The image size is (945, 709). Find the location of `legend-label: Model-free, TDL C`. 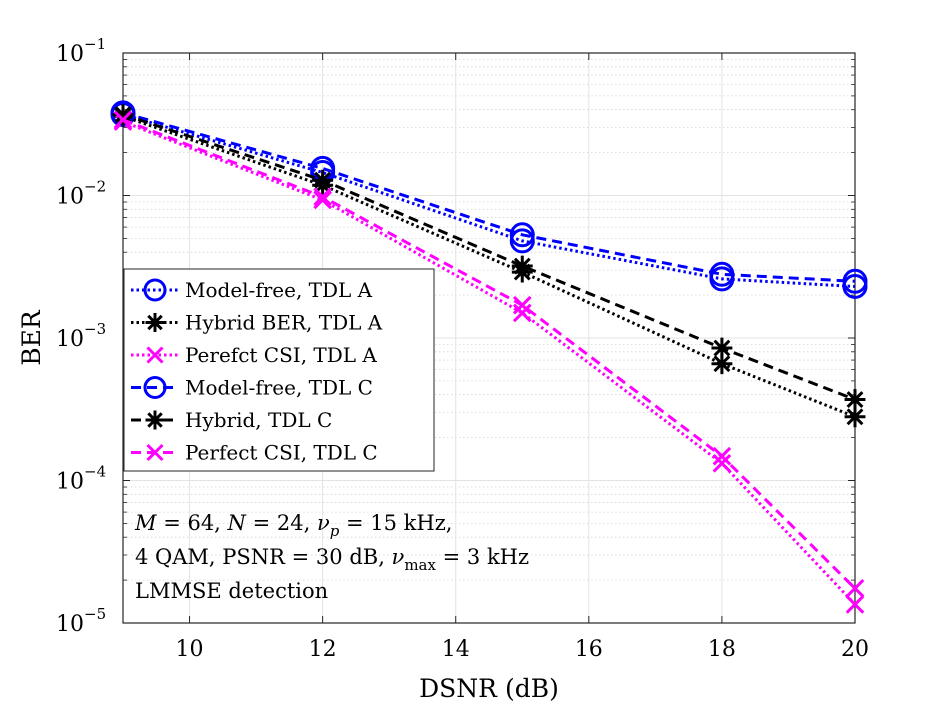

legend-label: Model-free, TDL C is located at coordinates (279, 388).